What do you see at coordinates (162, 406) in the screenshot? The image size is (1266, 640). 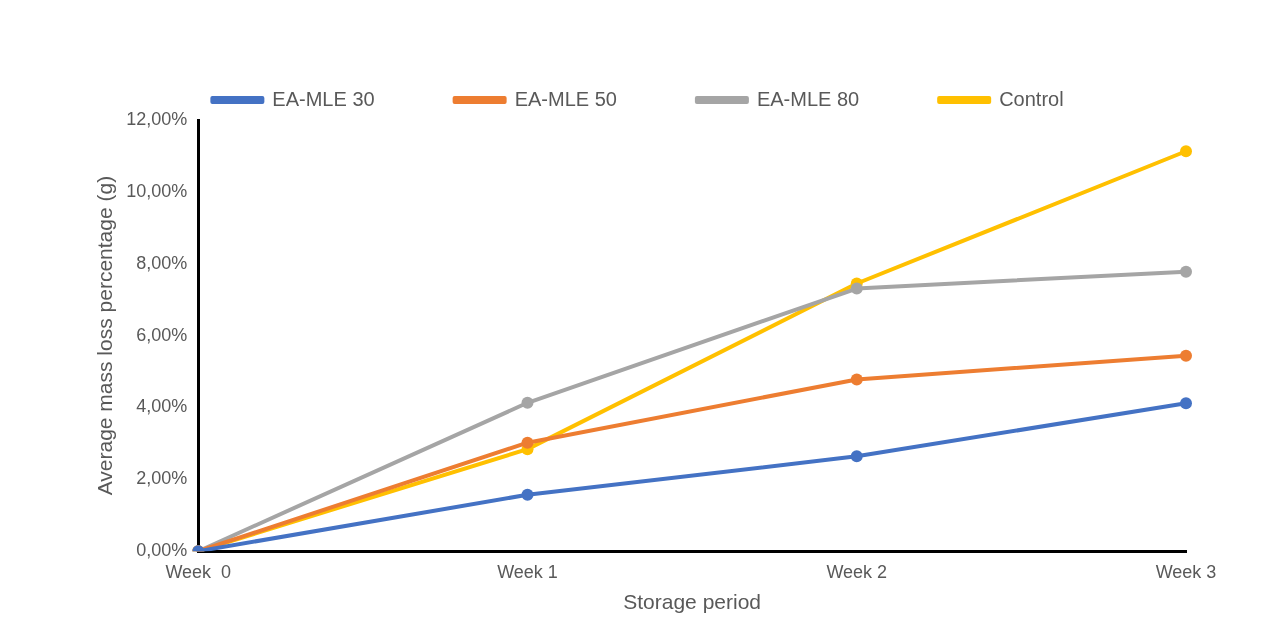 I see `y-tick-label: 4,00%` at bounding box center [162, 406].